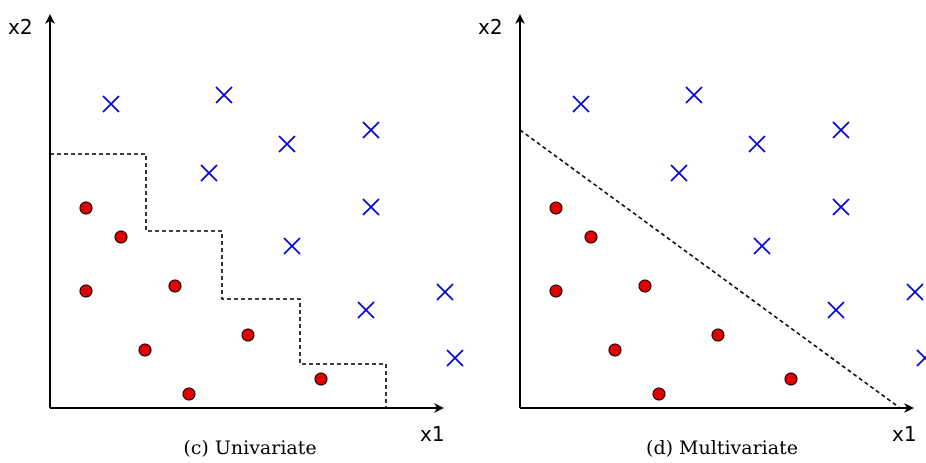 This screenshot has height=463, width=926. I want to click on caption-univariate: (c) Univariate, so click(249, 448).